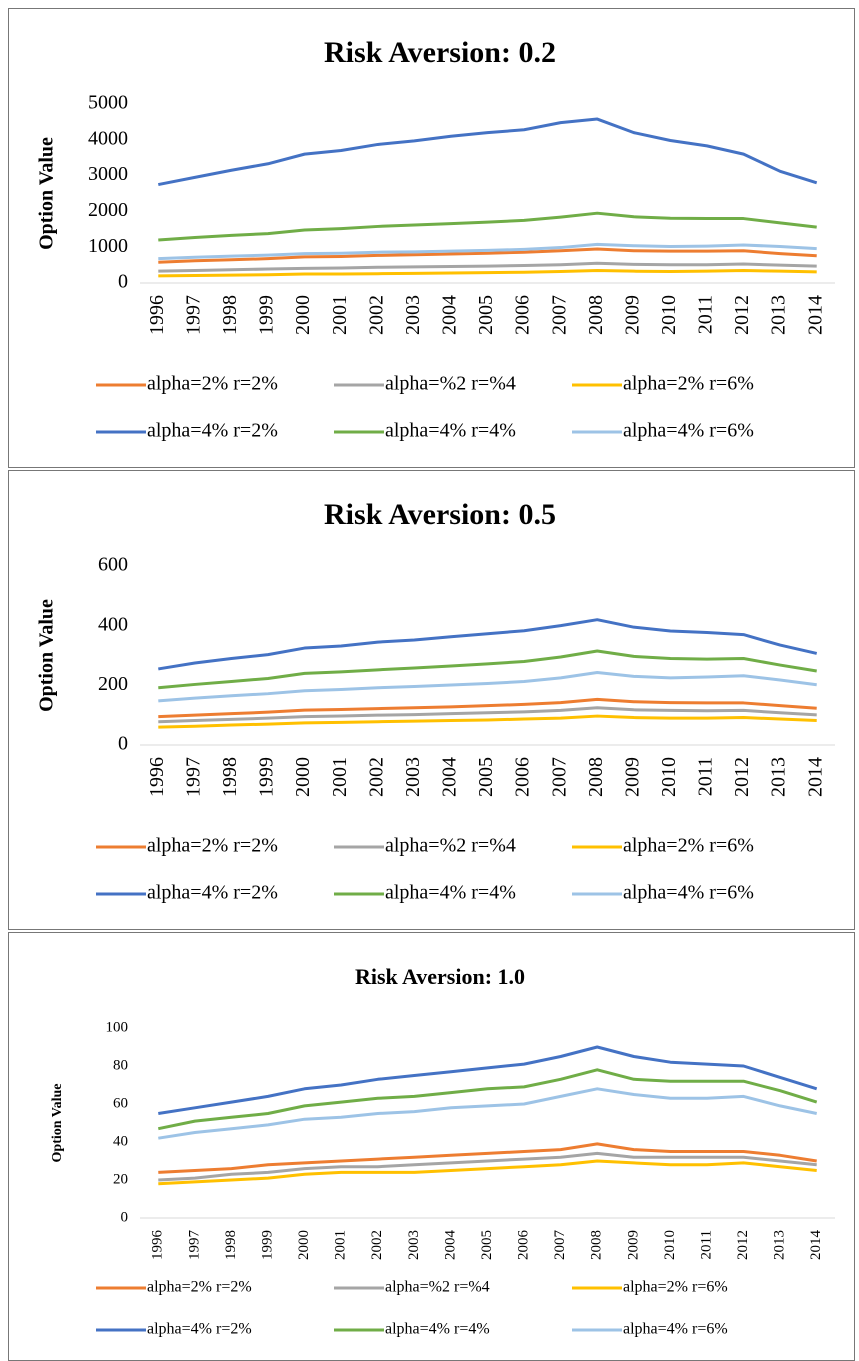 The image size is (859, 1361). What do you see at coordinates (440, 52) in the screenshot?
I see `chart-title: Risk Aversion: 0.2` at bounding box center [440, 52].